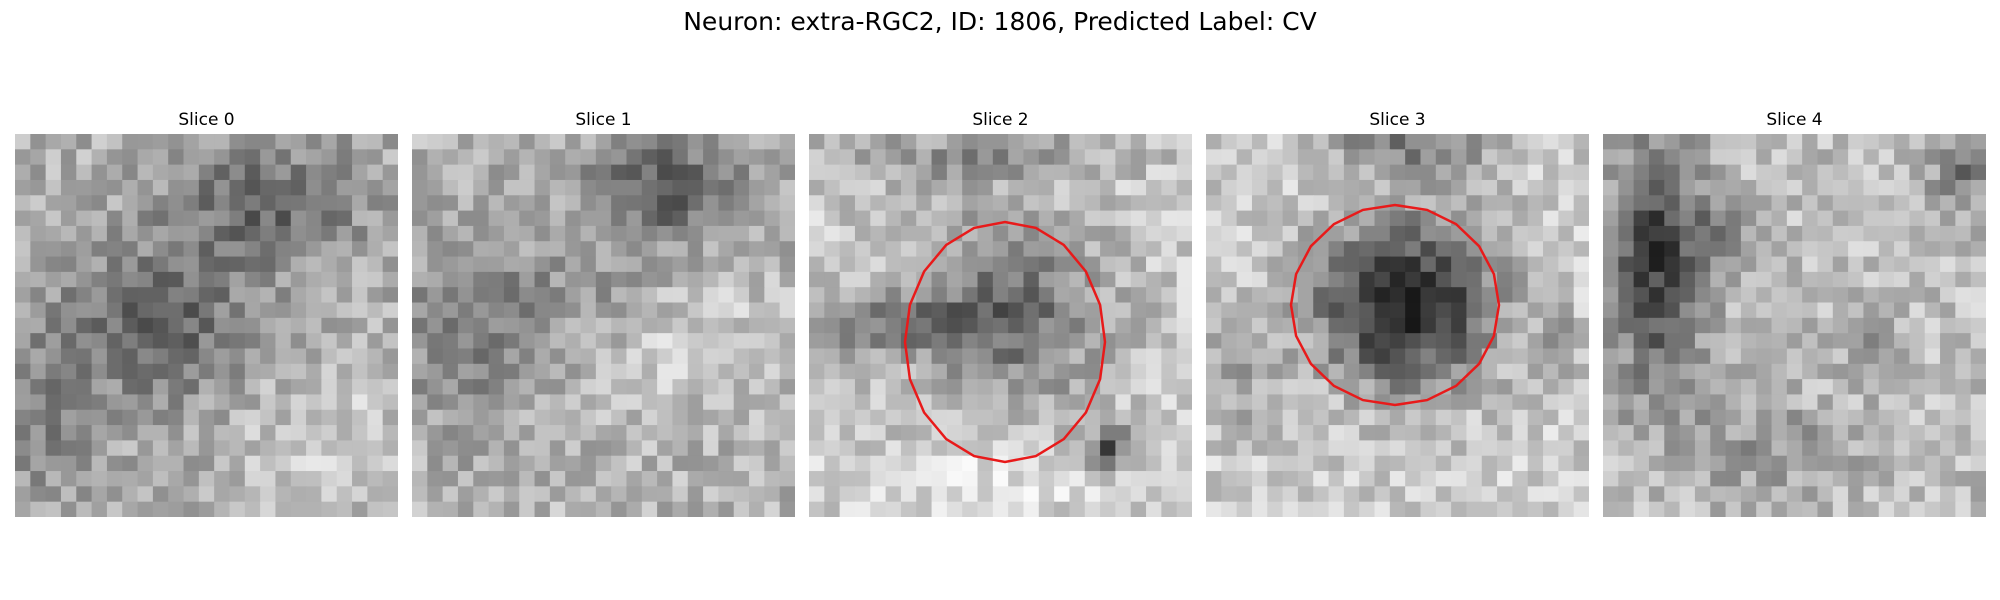 Image resolution: width=2000 pixels, height=600 pixels. Describe the element at coordinates (603, 120) in the screenshot. I see `panel-title: Slice 1` at that location.